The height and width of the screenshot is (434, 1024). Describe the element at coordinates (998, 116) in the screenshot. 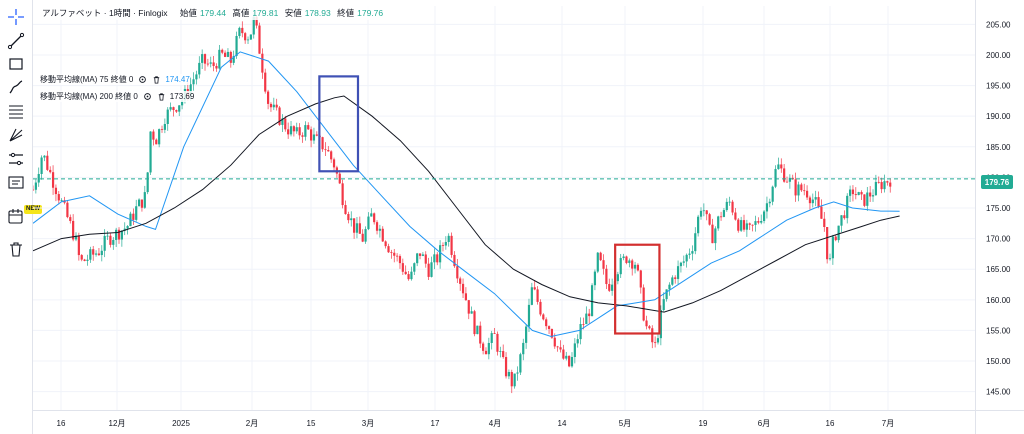

I see `y-tick-label: 190.00` at that location.